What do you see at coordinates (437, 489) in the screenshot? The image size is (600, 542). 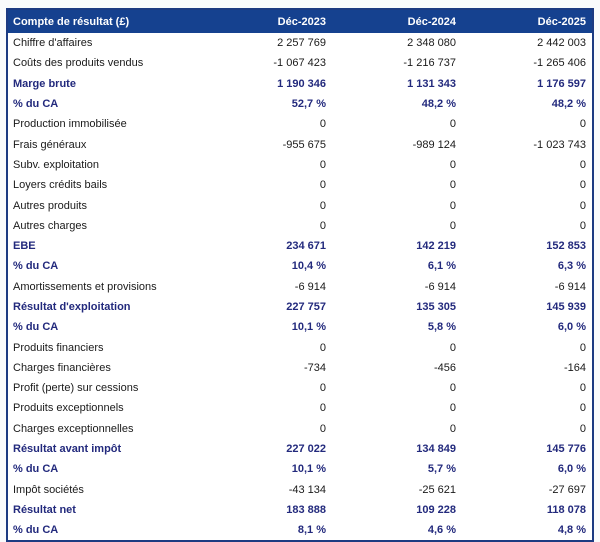 I see `row-value: -25 621` at bounding box center [437, 489].